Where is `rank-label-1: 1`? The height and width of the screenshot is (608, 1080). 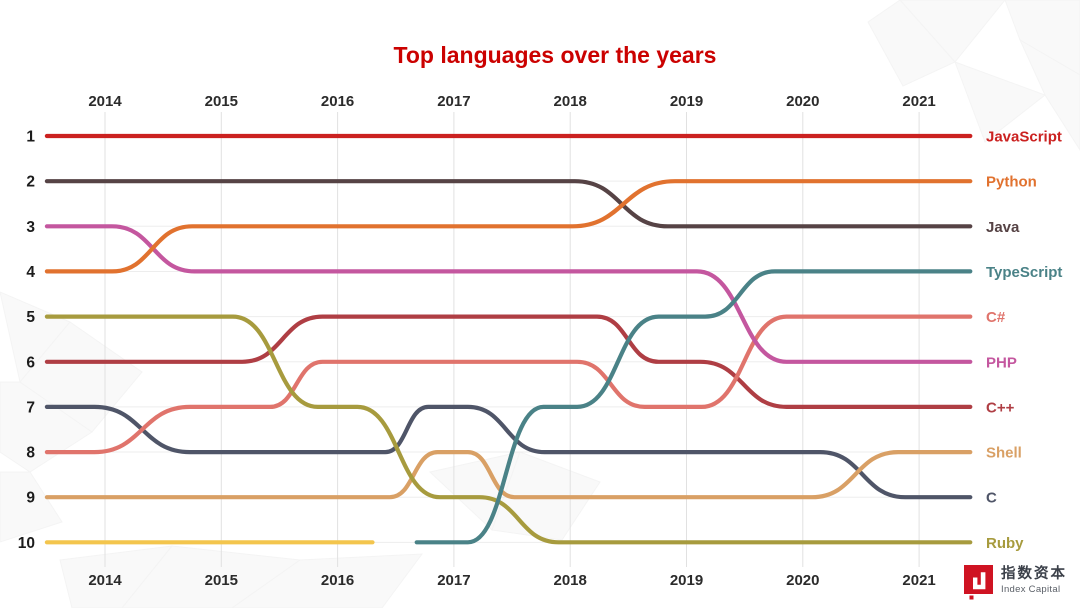 rank-label-1: 1 is located at coordinates (30, 137).